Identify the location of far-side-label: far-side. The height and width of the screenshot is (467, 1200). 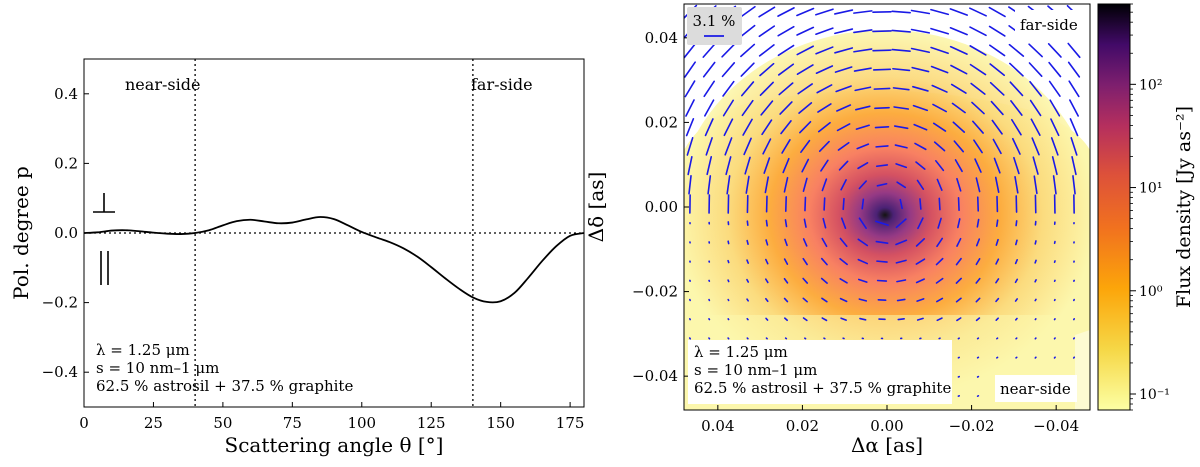
(502, 84).